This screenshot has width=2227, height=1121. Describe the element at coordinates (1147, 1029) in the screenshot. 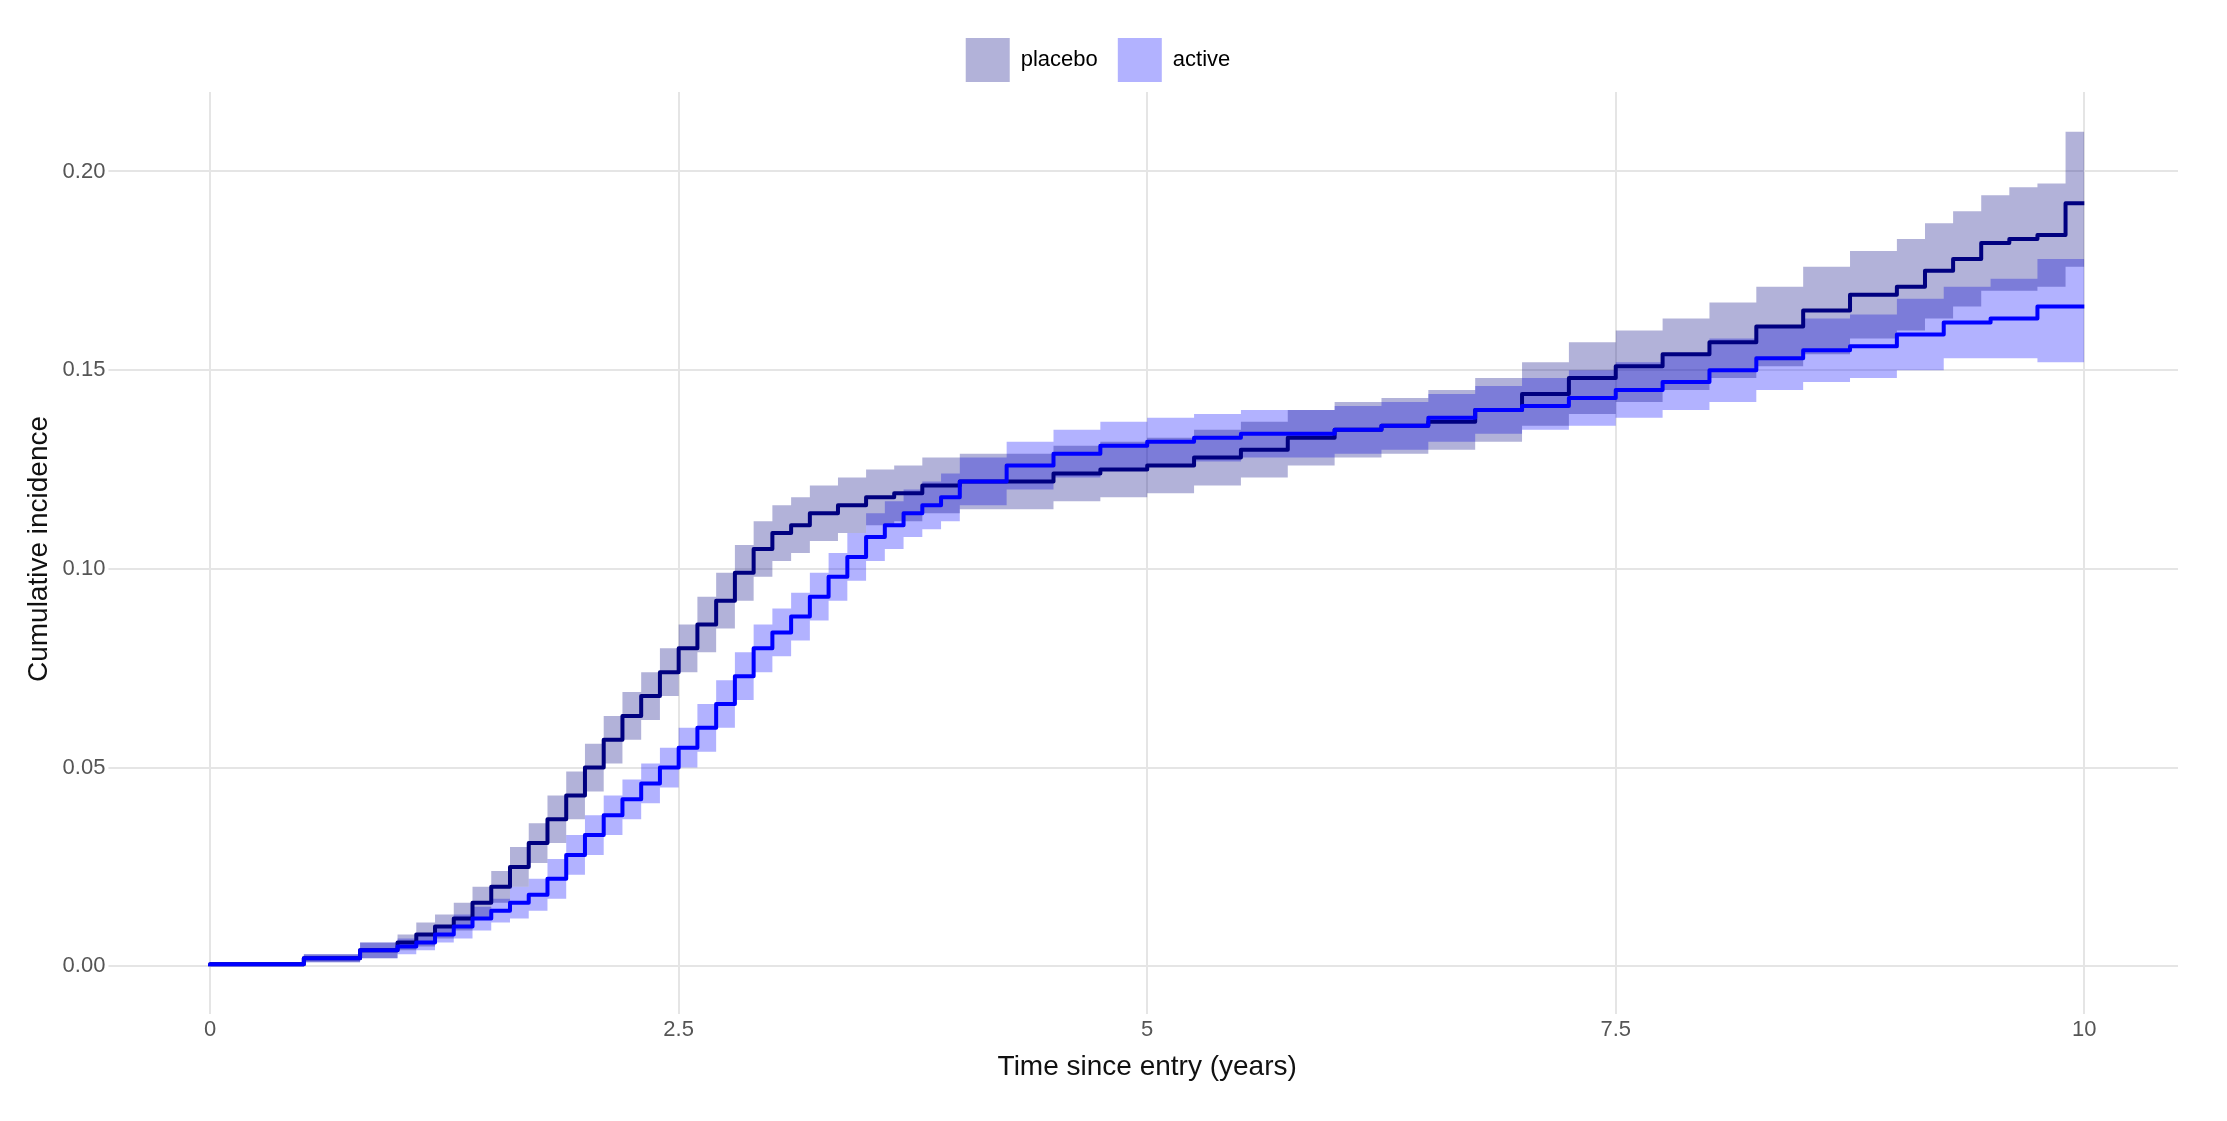

I see `x-tick-label: 5` at that location.